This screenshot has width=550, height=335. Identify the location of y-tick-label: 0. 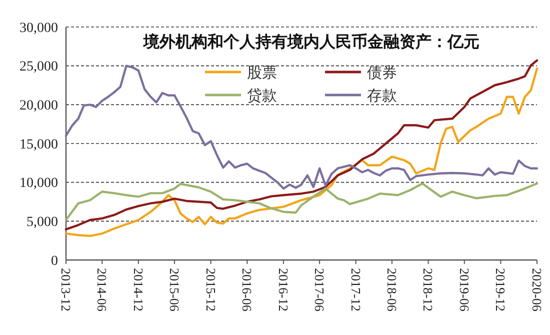
(54, 261).